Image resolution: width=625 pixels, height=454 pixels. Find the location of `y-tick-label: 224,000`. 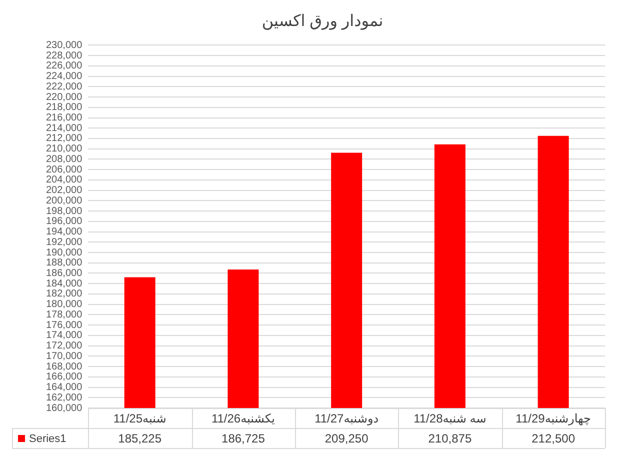

y-tick-label: 224,000 is located at coordinates (64, 76).